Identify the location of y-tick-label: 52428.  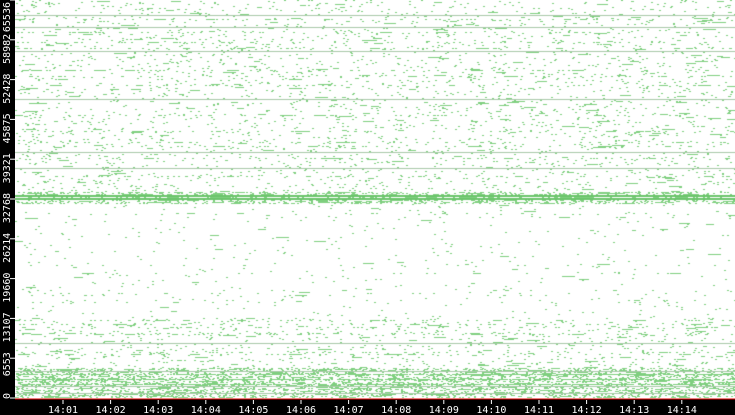
(7, 89).